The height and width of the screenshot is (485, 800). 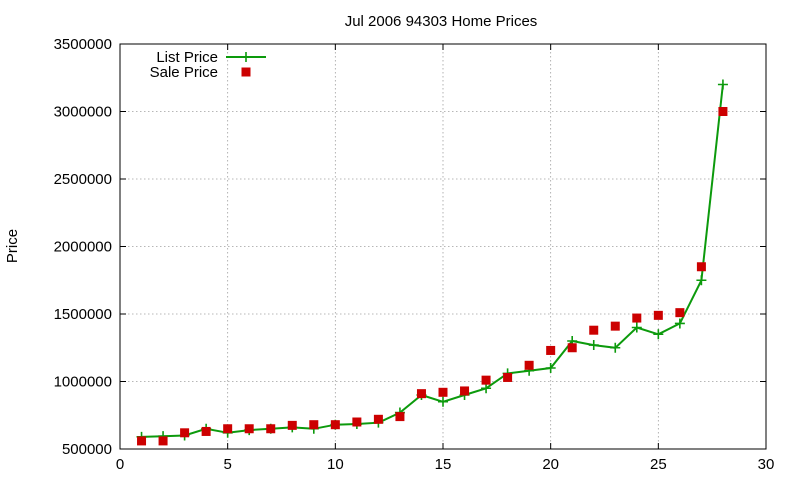 What do you see at coordinates (87, 449) in the screenshot?
I see `y-tick-label: 500000` at bounding box center [87, 449].